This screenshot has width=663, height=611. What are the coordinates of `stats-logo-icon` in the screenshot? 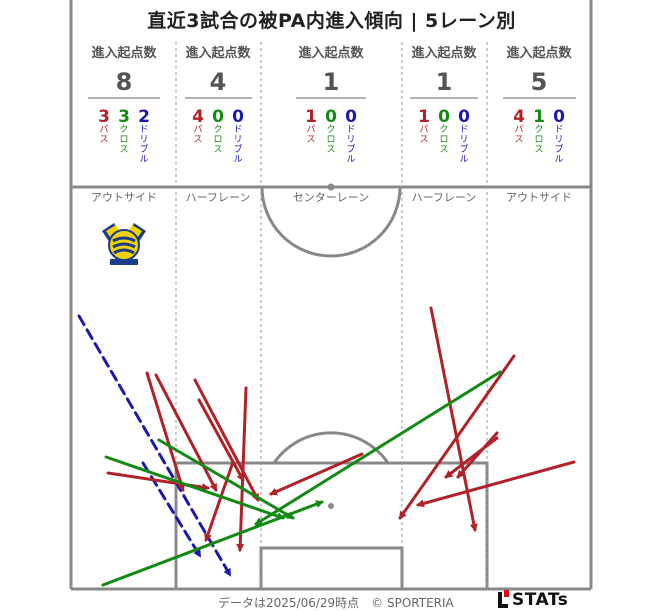 It's located at (503, 599).